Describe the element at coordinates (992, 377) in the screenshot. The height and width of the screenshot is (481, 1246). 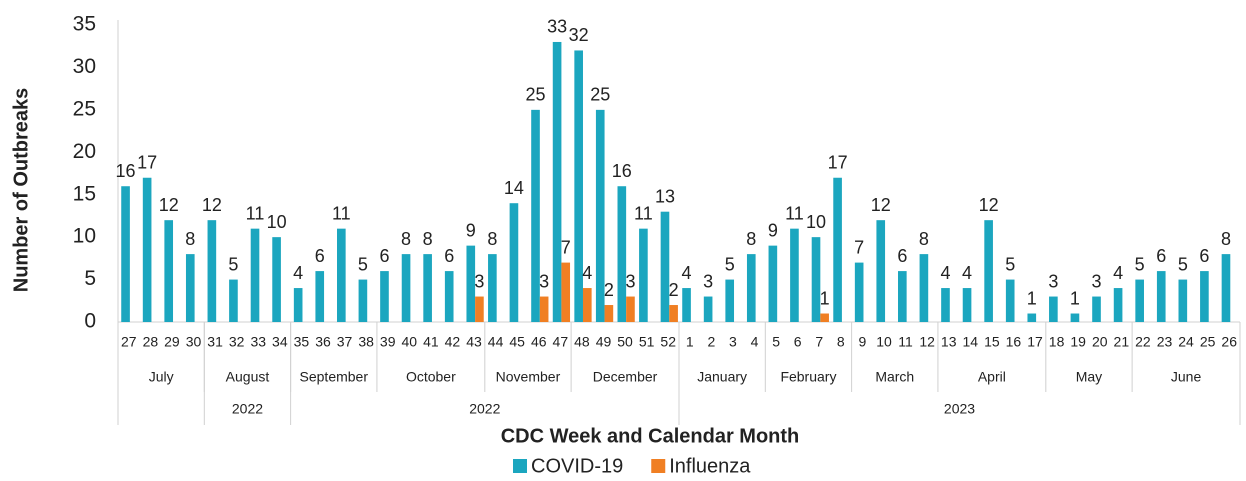
I see `month-label: April` at that location.